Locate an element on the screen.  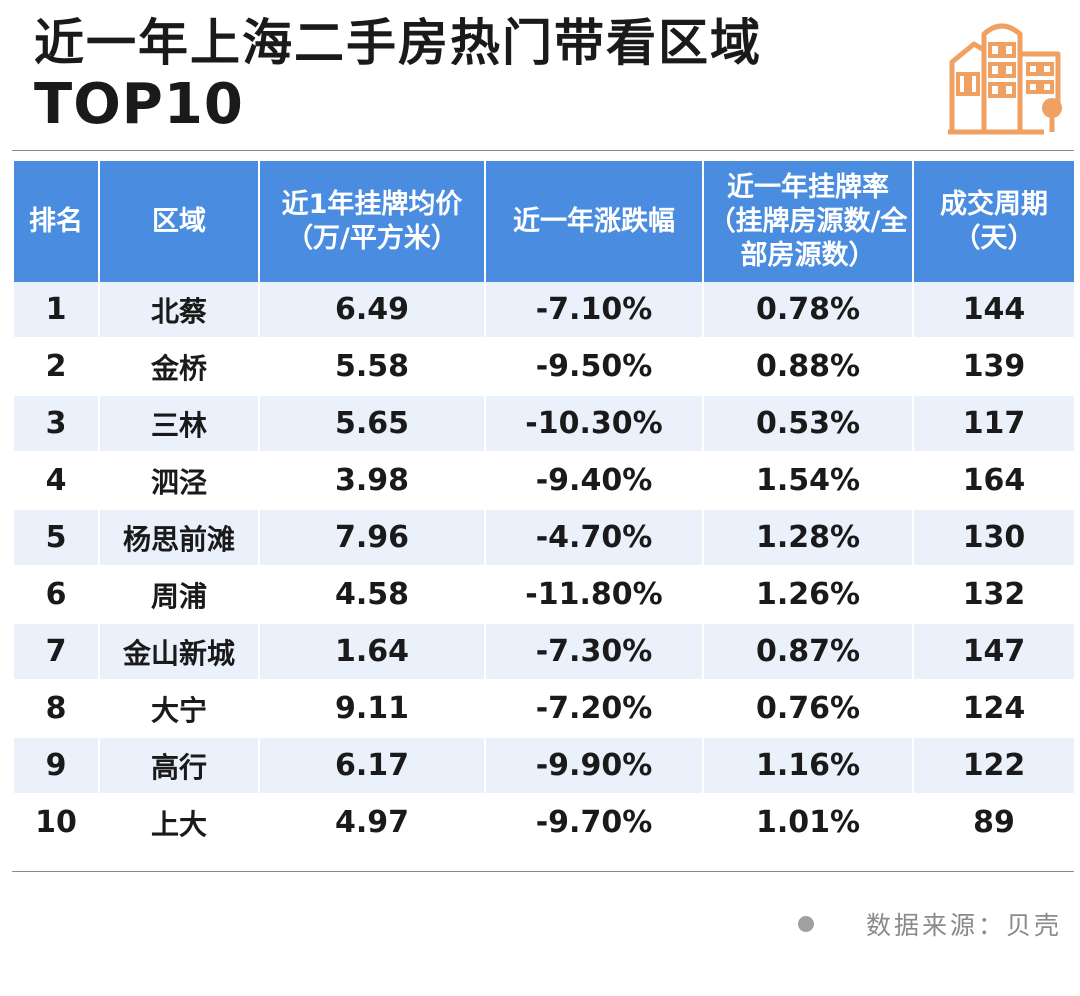
cell-avg-price: 6.17 is located at coordinates (373, 766).